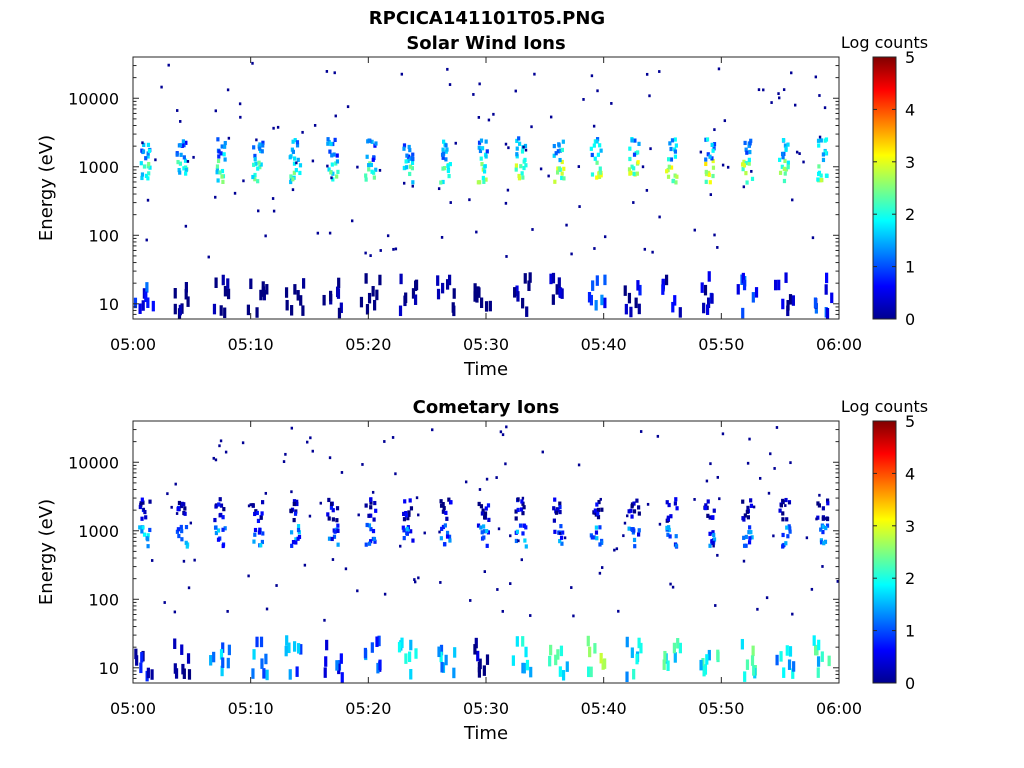 This screenshot has width=1024, height=768. I want to click on colorbar-tick-label: 3, so click(910, 162).